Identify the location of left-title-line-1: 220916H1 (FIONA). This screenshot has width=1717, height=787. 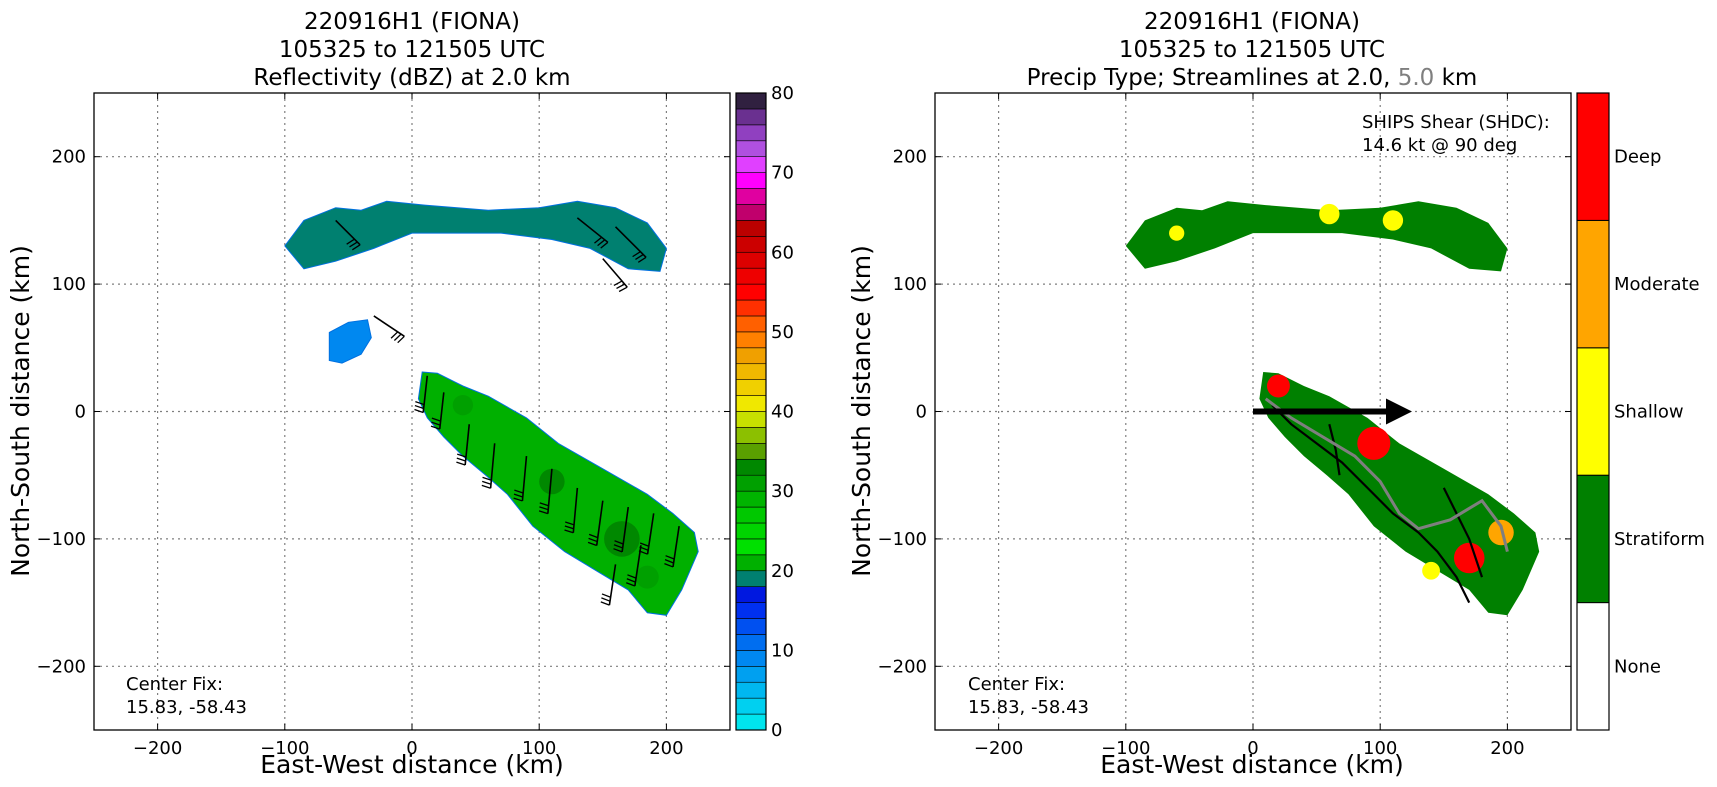
(412, 22).